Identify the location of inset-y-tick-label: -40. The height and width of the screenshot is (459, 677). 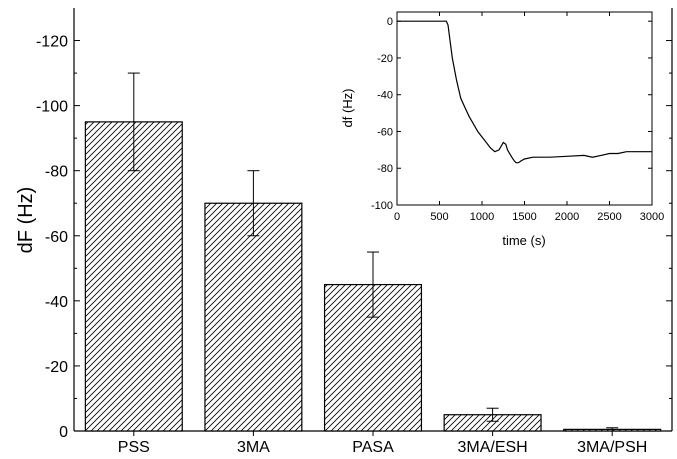
(385, 96).